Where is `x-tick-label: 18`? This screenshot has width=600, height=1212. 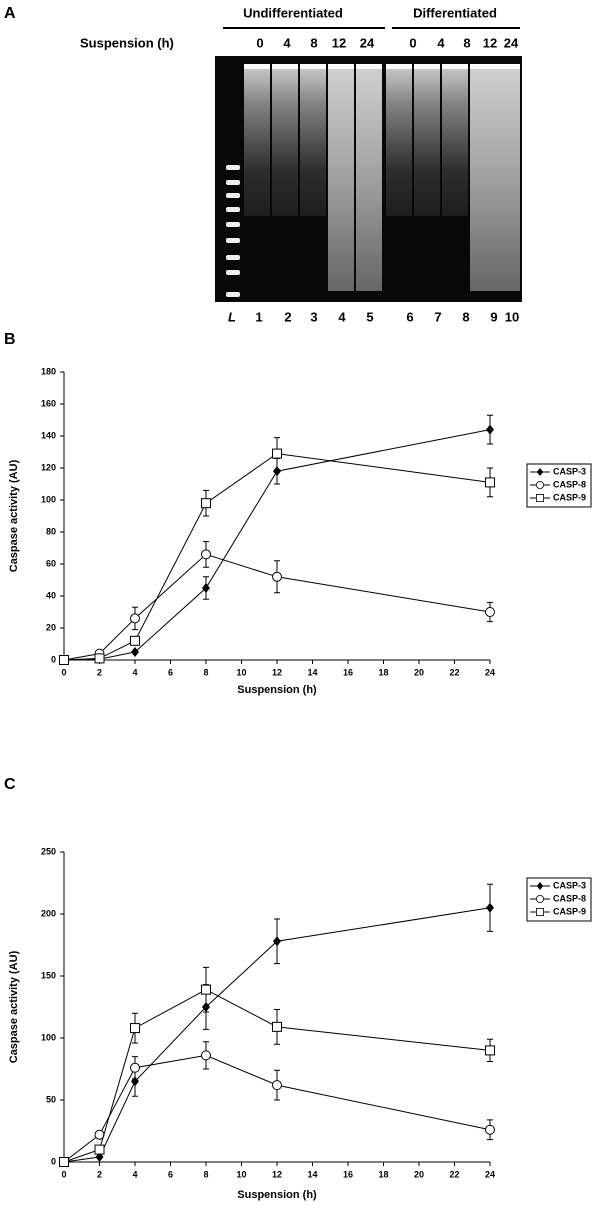
x-tick-label: 18 is located at coordinates (383, 672).